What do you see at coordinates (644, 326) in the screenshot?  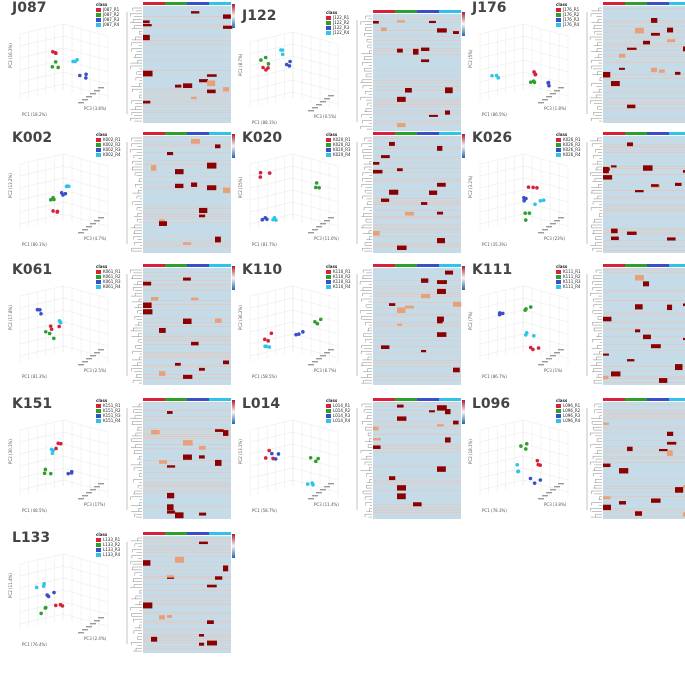 I see `heatmap-body` at bounding box center [644, 326].